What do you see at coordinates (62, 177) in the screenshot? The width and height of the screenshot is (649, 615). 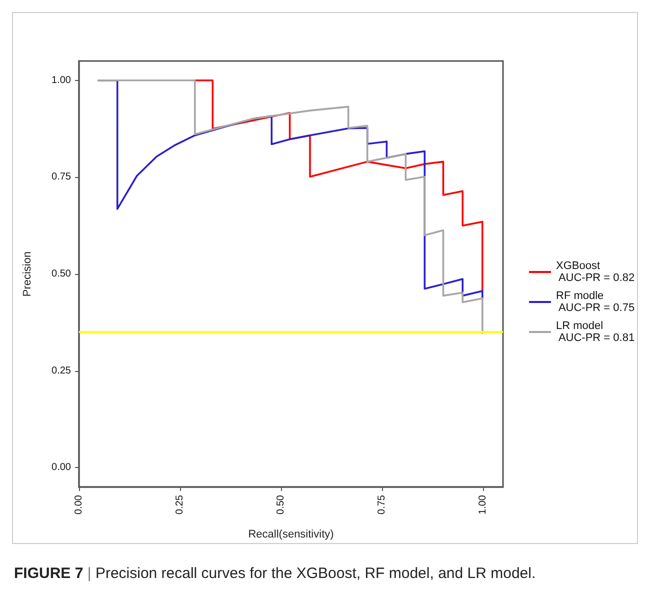 I see `y-tick-label: 0.75` at bounding box center [62, 177].